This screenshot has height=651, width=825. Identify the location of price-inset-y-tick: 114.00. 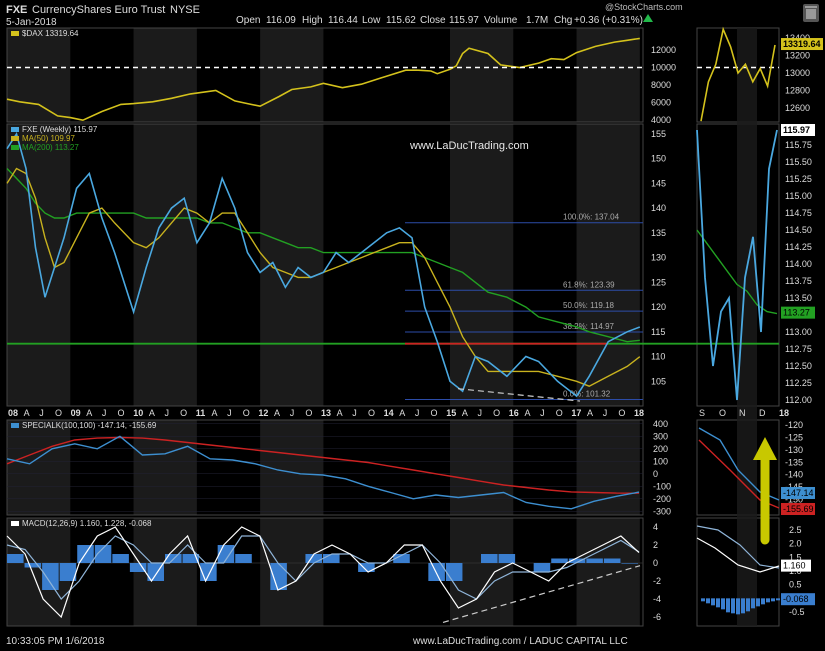
(798, 264).